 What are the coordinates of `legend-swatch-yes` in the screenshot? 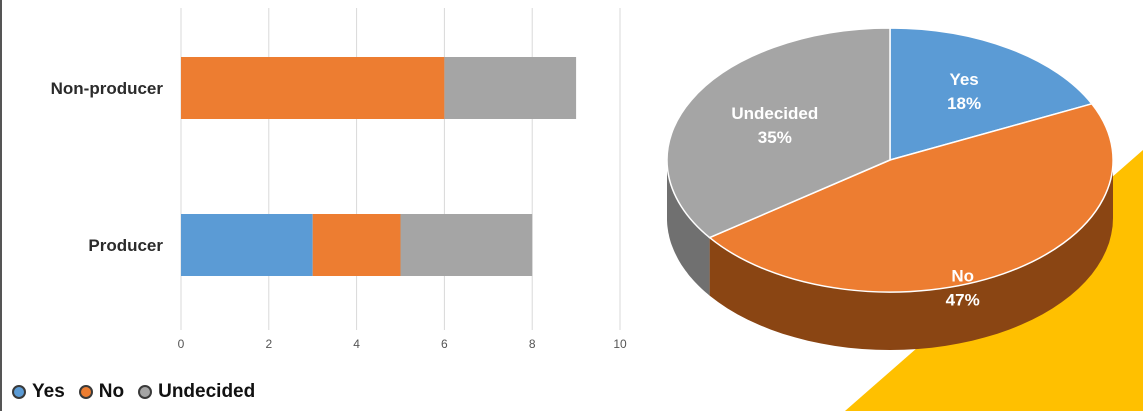 It's located at (19, 392).